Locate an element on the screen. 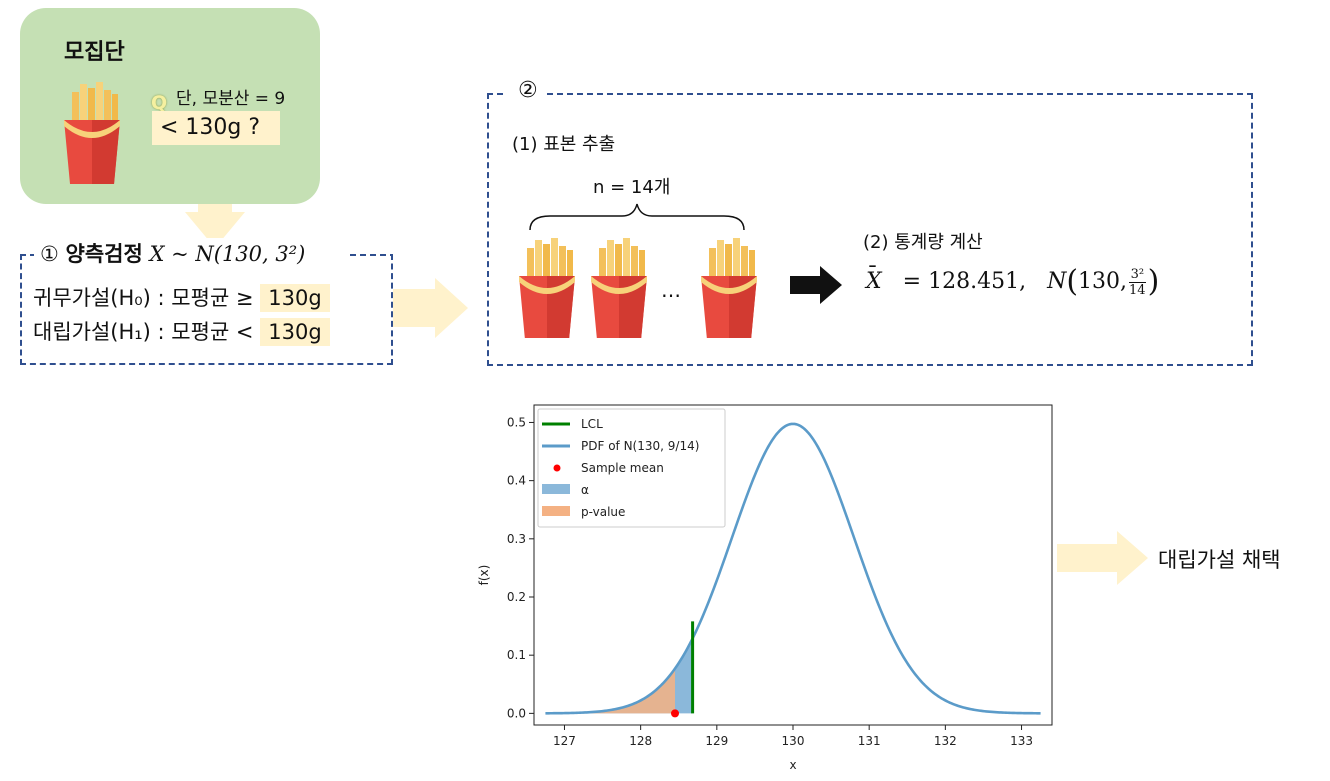 The height and width of the screenshot is (781, 1330). population-condition: 단, 모분산 = 9 is located at coordinates (231, 99).